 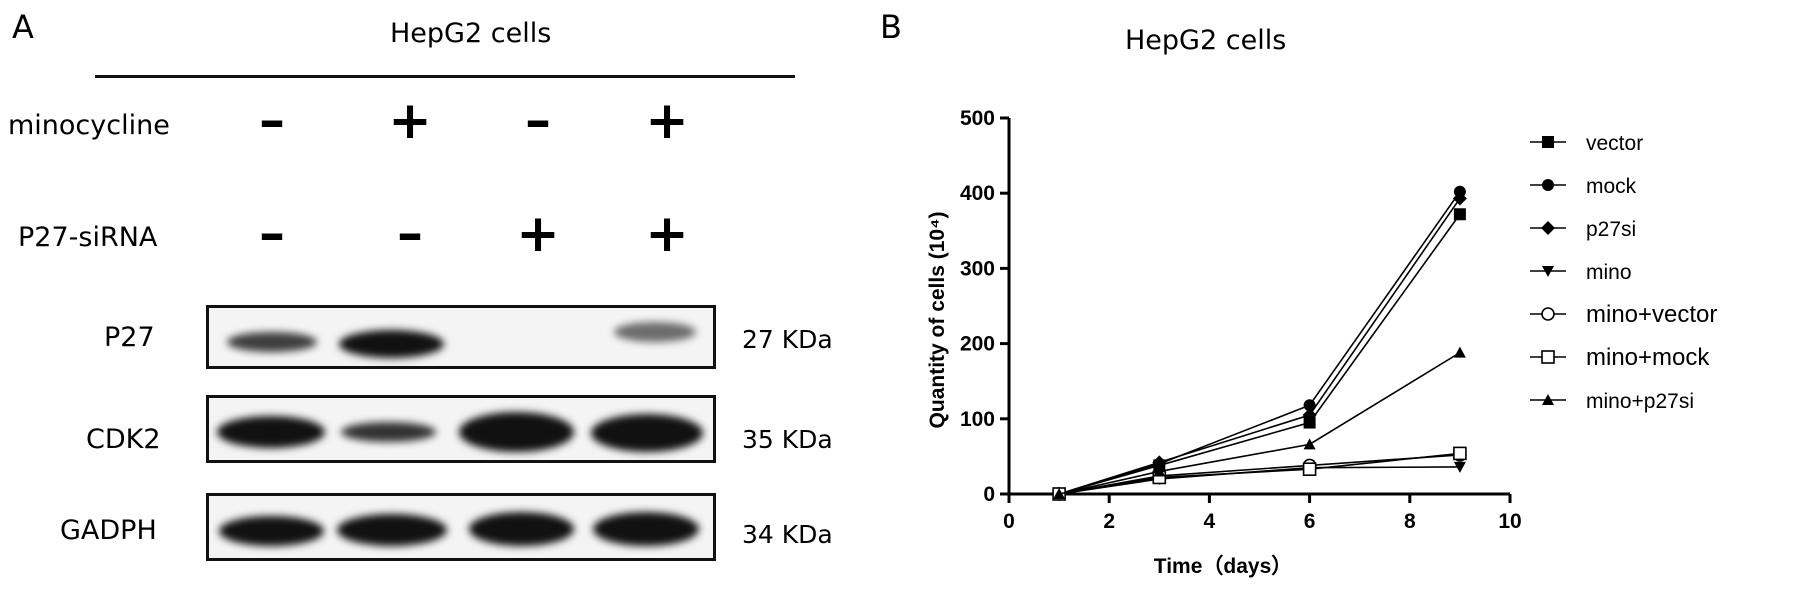 I want to click on x-tick-label: 0, so click(x=1009, y=521).